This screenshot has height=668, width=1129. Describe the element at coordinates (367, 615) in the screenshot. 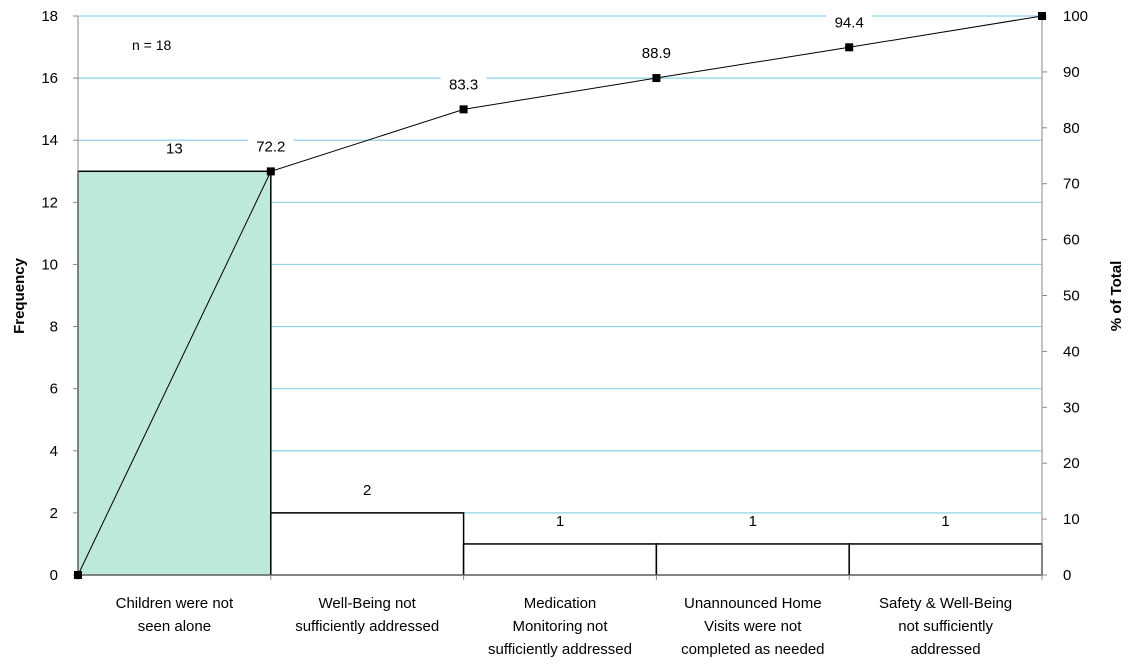

I see `x-category-label-2: Well-Being not sufficiently addressed` at that location.